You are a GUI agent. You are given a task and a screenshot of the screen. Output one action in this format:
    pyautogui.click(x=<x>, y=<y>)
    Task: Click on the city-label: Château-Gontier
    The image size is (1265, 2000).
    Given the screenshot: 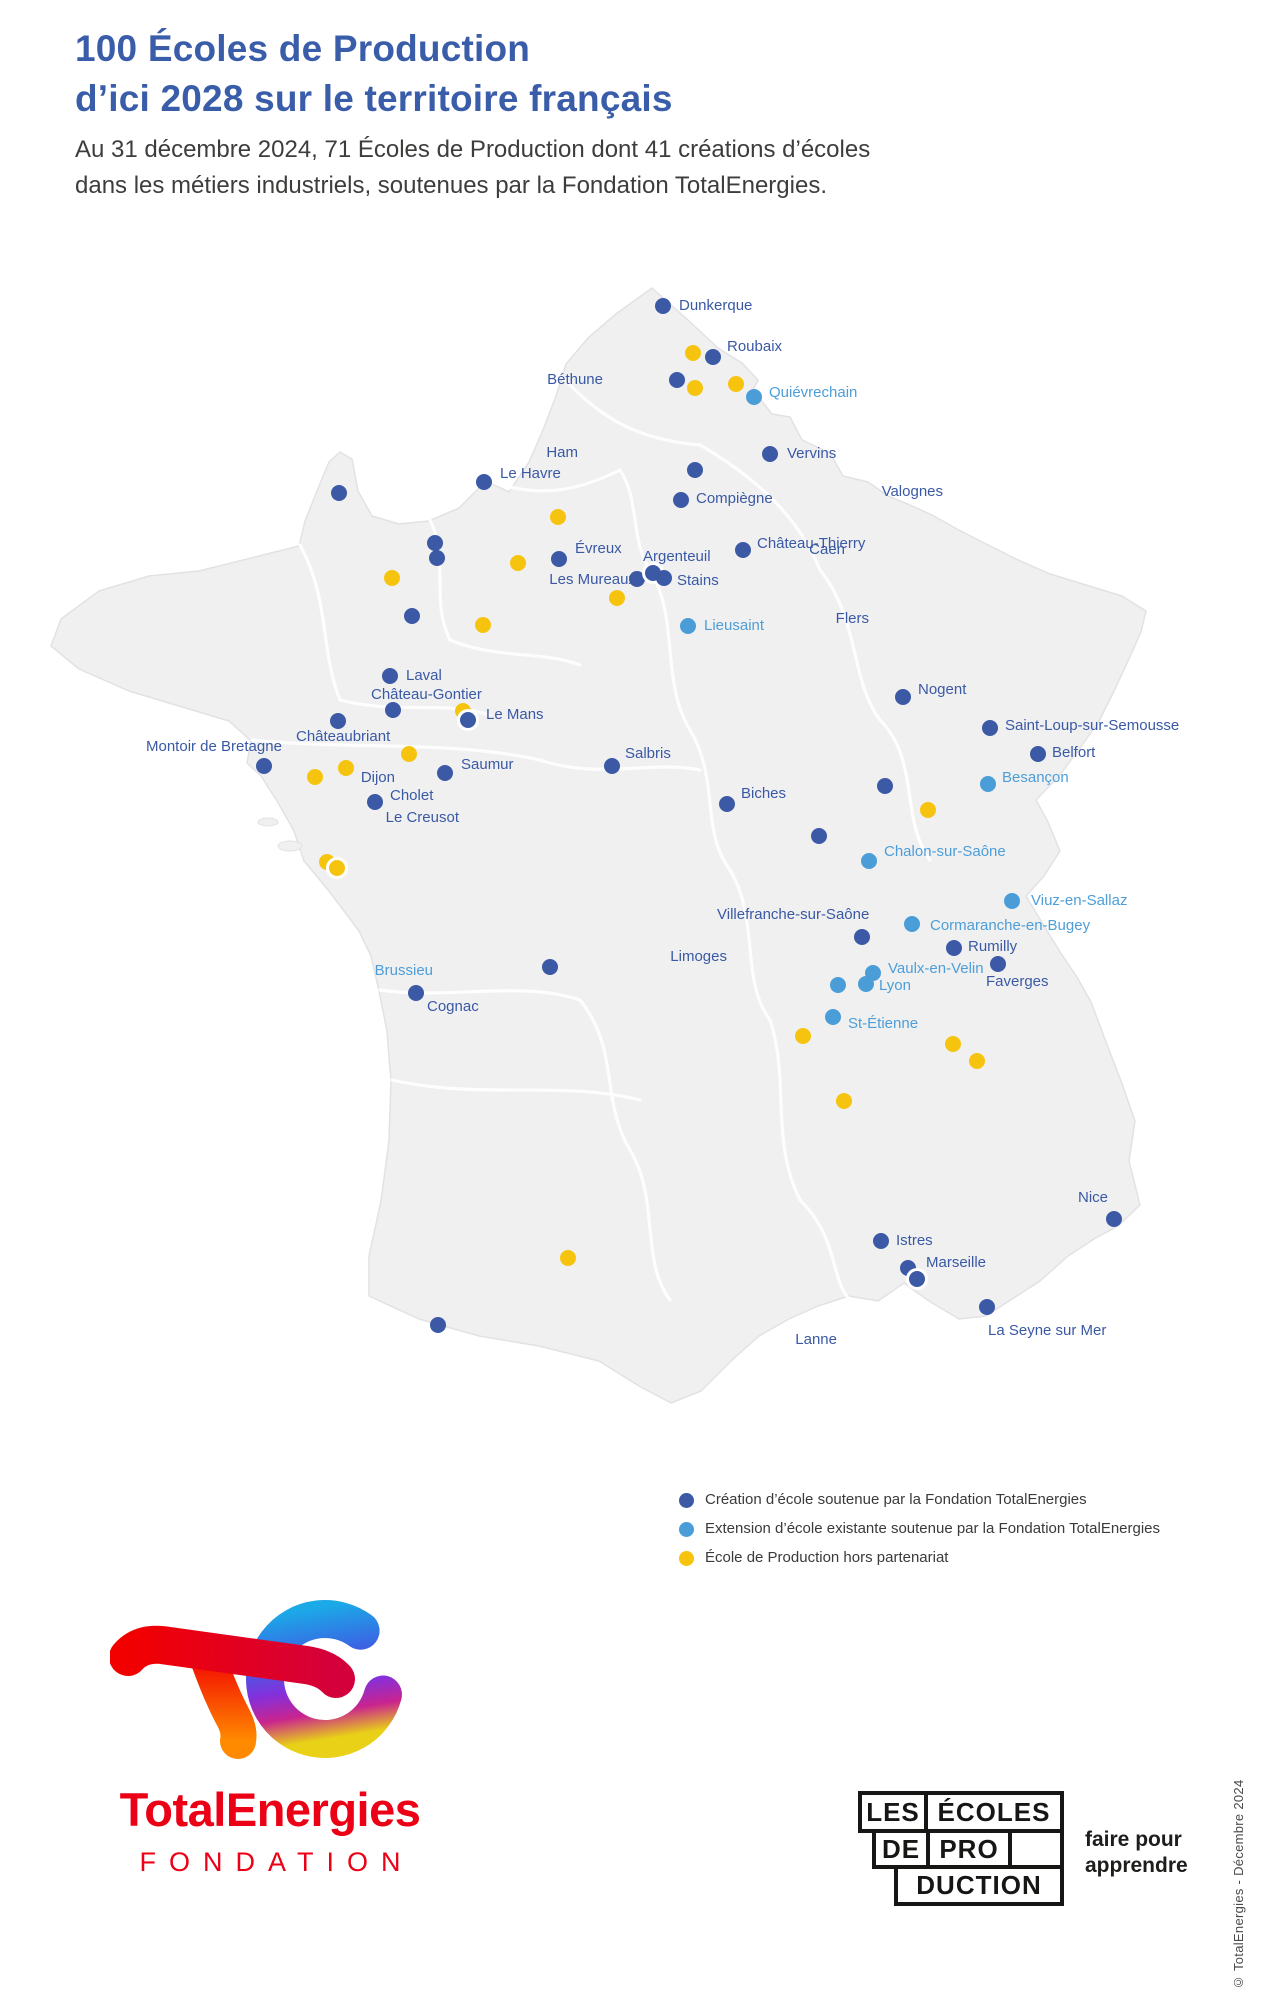 What is the action you would take?
    pyautogui.click(x=426, y=694)
    